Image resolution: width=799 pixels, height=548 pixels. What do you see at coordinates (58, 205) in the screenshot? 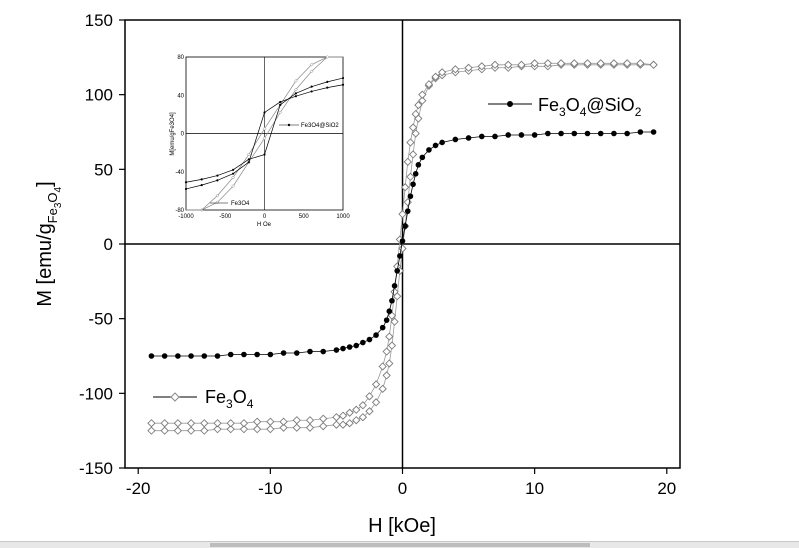
I see `y-axis-label-sub2: 3` at bounding box center [58, 205].